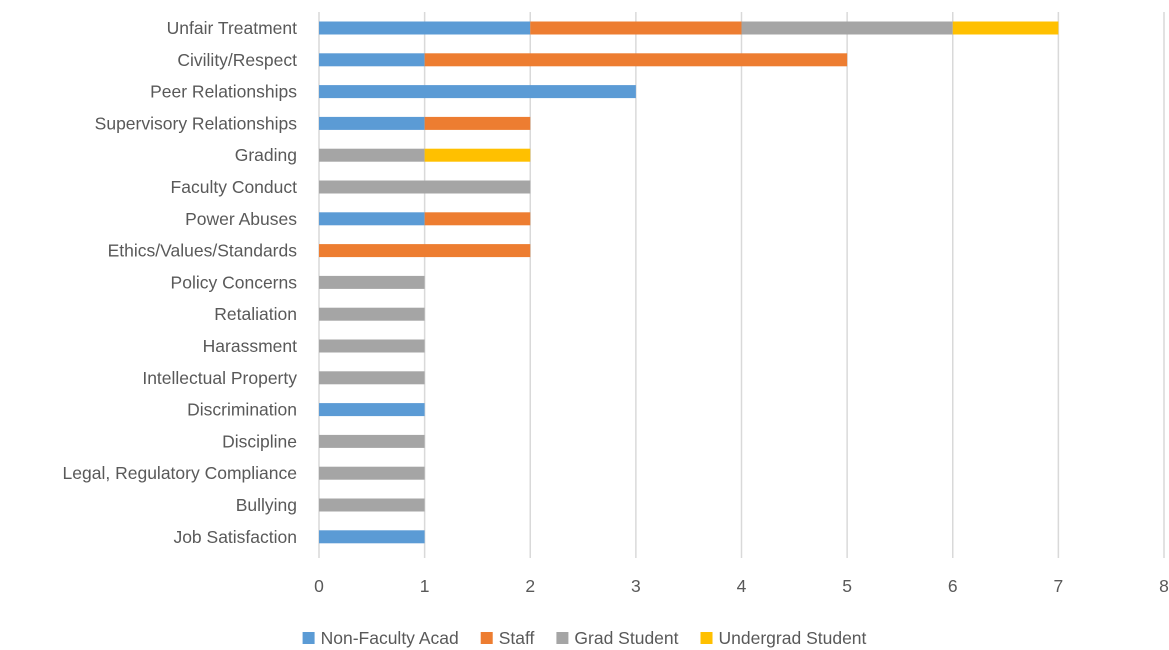 Image resolution: width=1169 pixels, height=650 pixels. Describe the element at coordinates (223, 92) in the screenshot. I see `category-label: Peer Relationships` at that location.